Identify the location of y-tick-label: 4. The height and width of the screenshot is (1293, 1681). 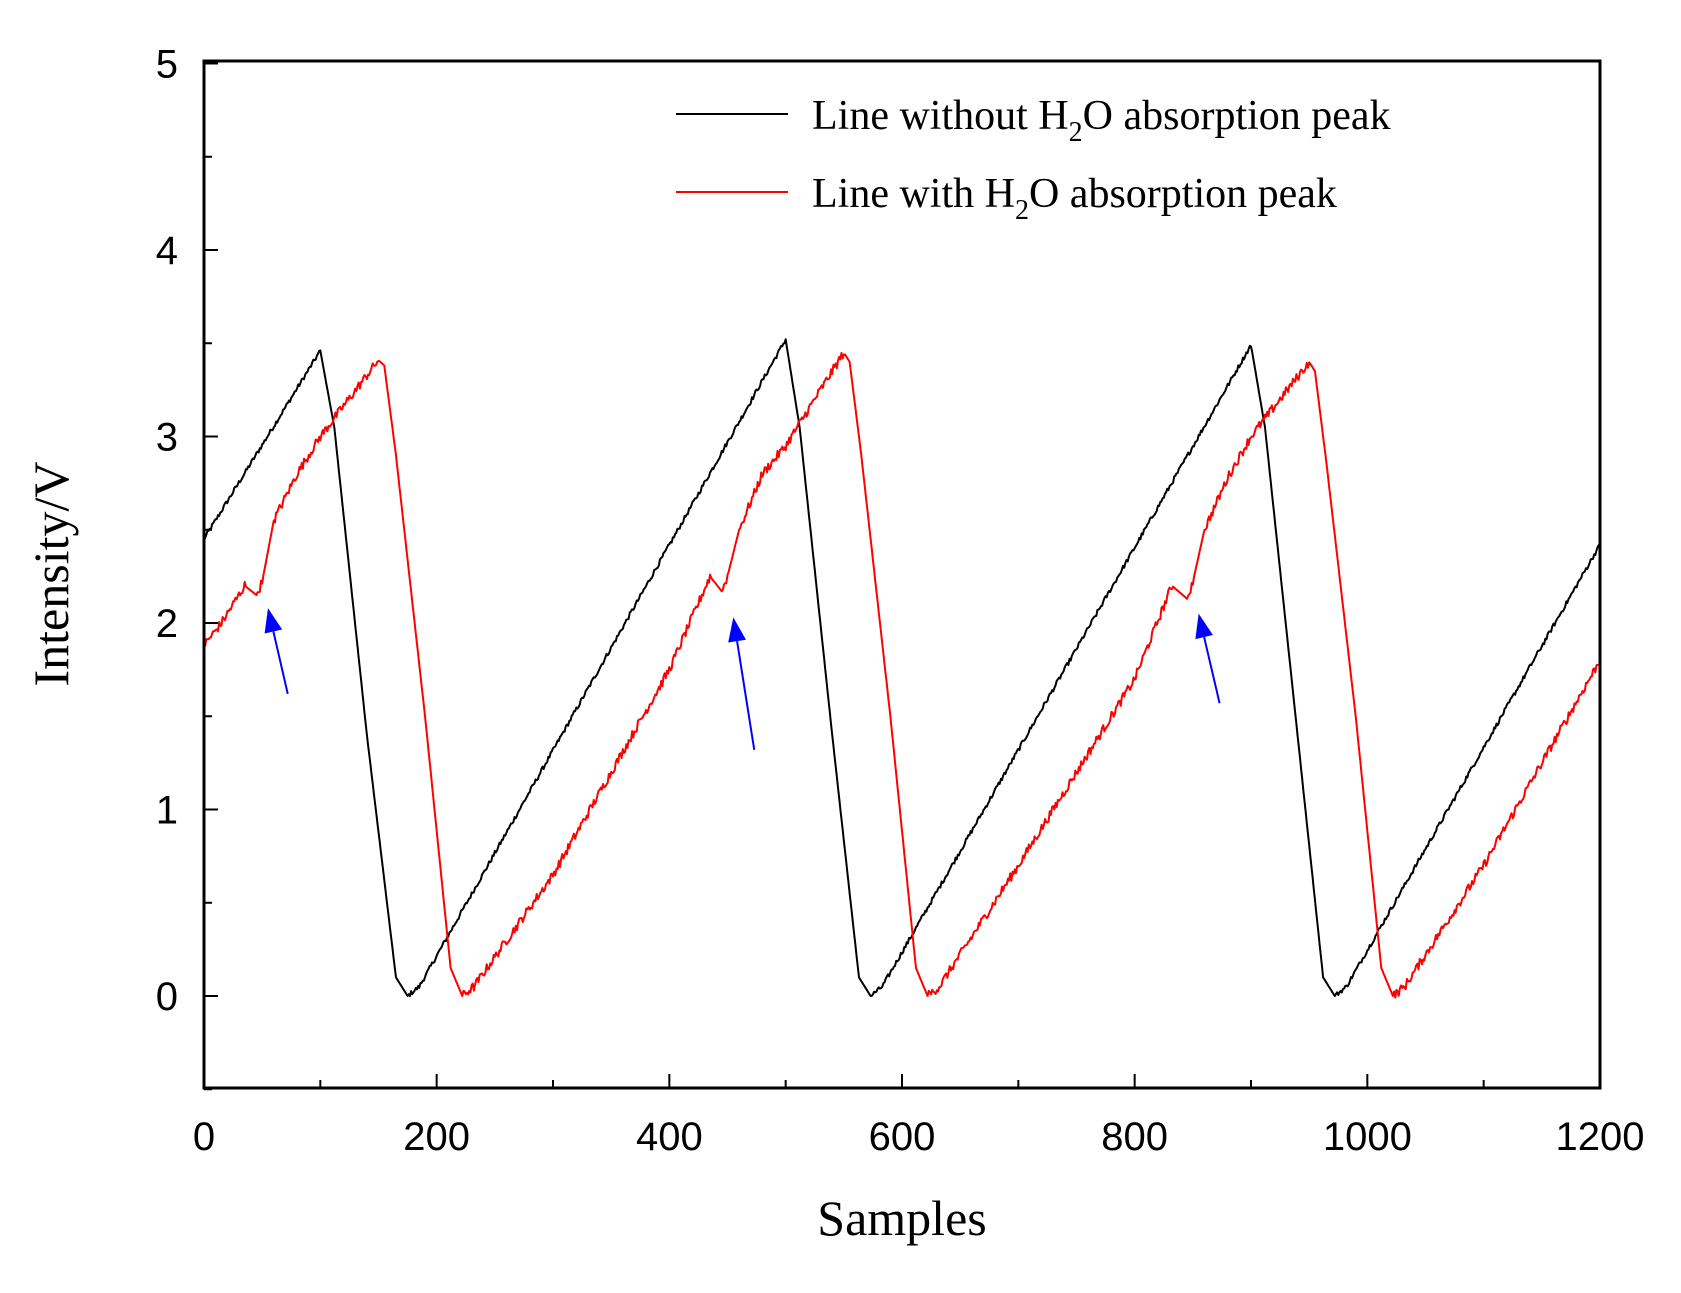
(167, 251).